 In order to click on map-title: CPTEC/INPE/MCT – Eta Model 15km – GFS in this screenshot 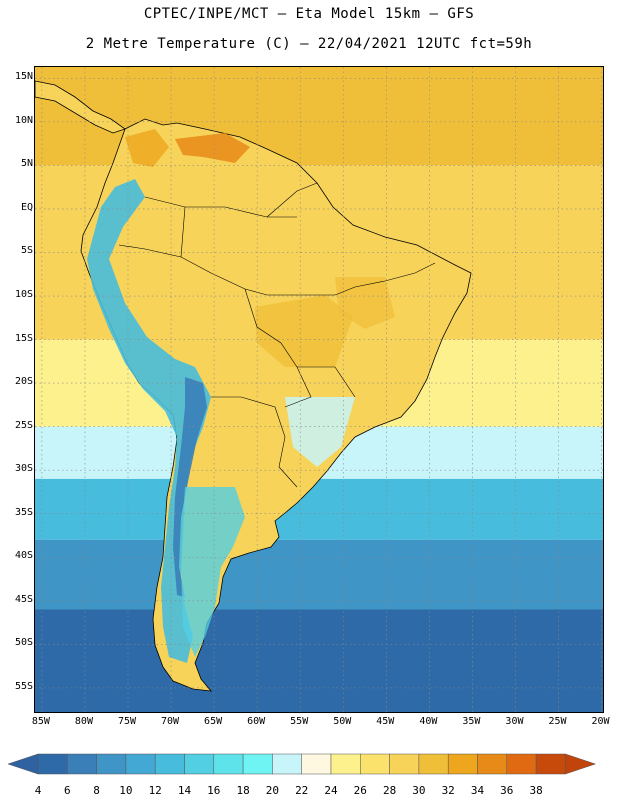, I will do `click(309, 14)`.